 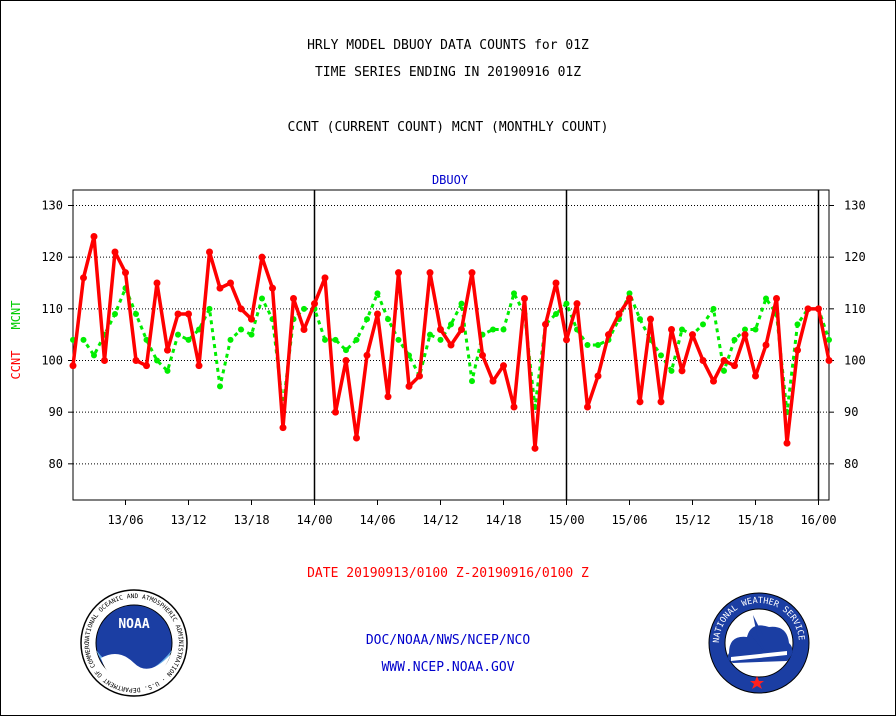 I want to click on noaa-logo-text: NOAA, so click(x=133, y=624).